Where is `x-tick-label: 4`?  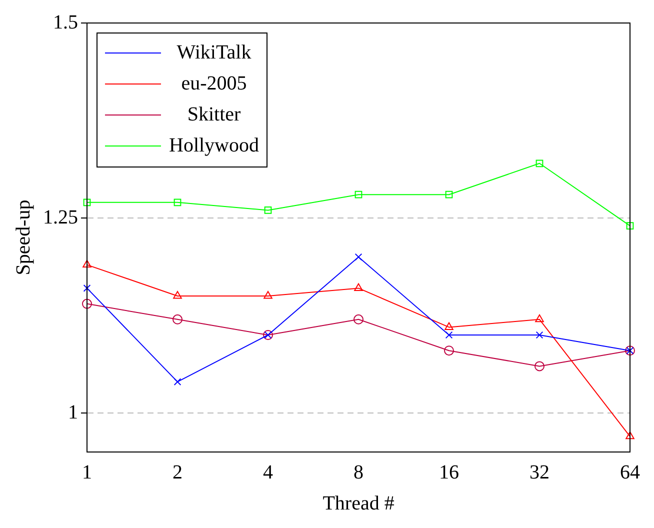 x-tick-label: 4 is located at coordinates (268, 472).